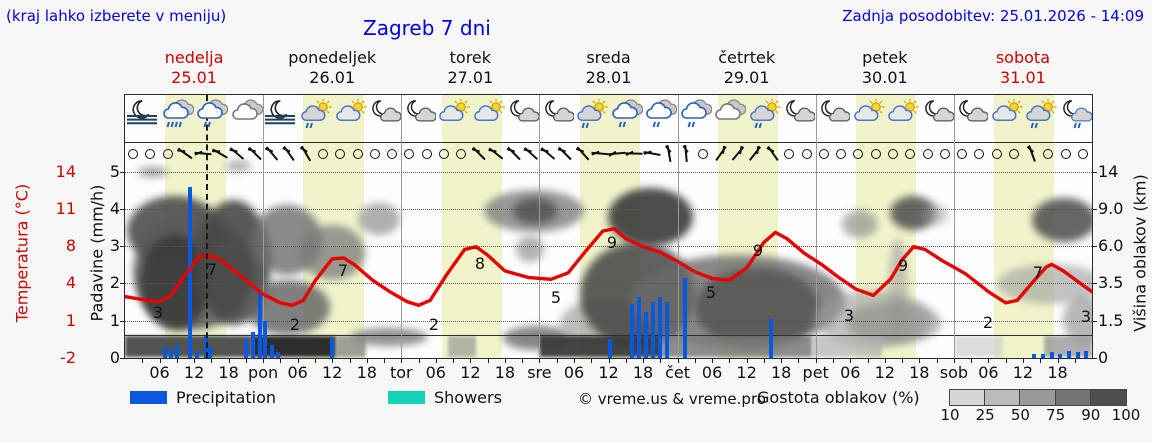  Describe the element at coordinates (974, 111) in the screenshot. I see `moon-cloud-icon` at that location.